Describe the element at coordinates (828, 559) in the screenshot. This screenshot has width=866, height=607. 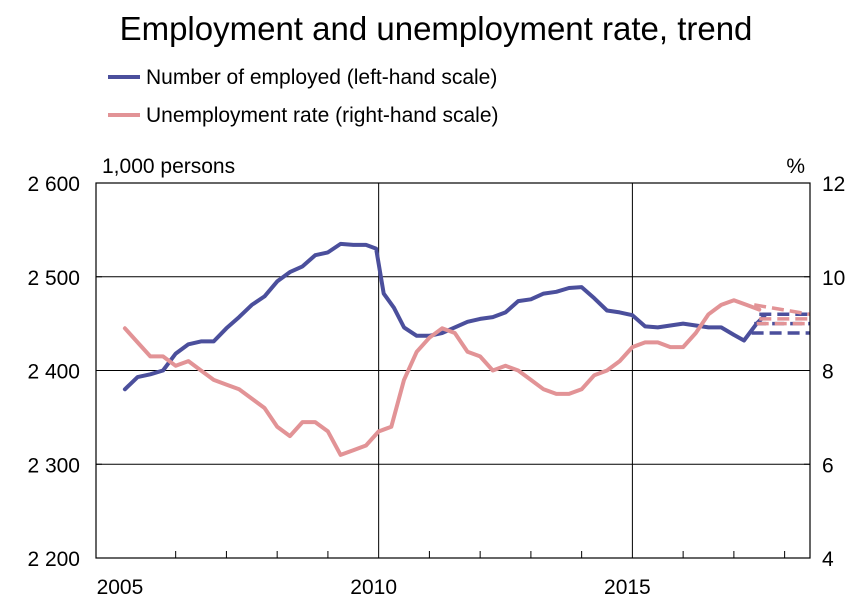
I see `right-axis-tick-label: 4` at that location.